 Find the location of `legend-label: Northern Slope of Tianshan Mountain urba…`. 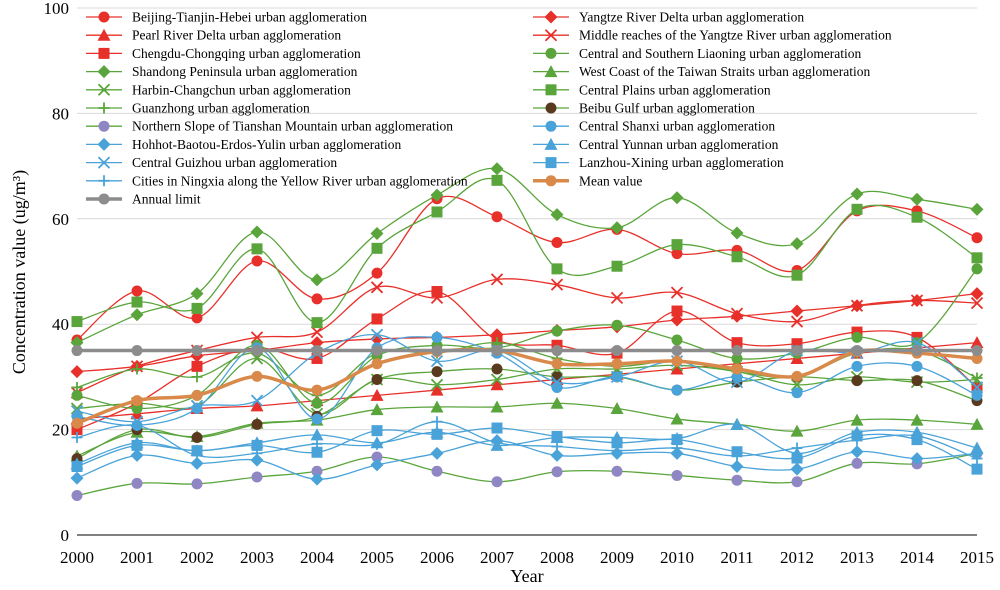

legend-label: Northern Slope of Tianshan Mountain urba… is located at coordinates (292, 126).